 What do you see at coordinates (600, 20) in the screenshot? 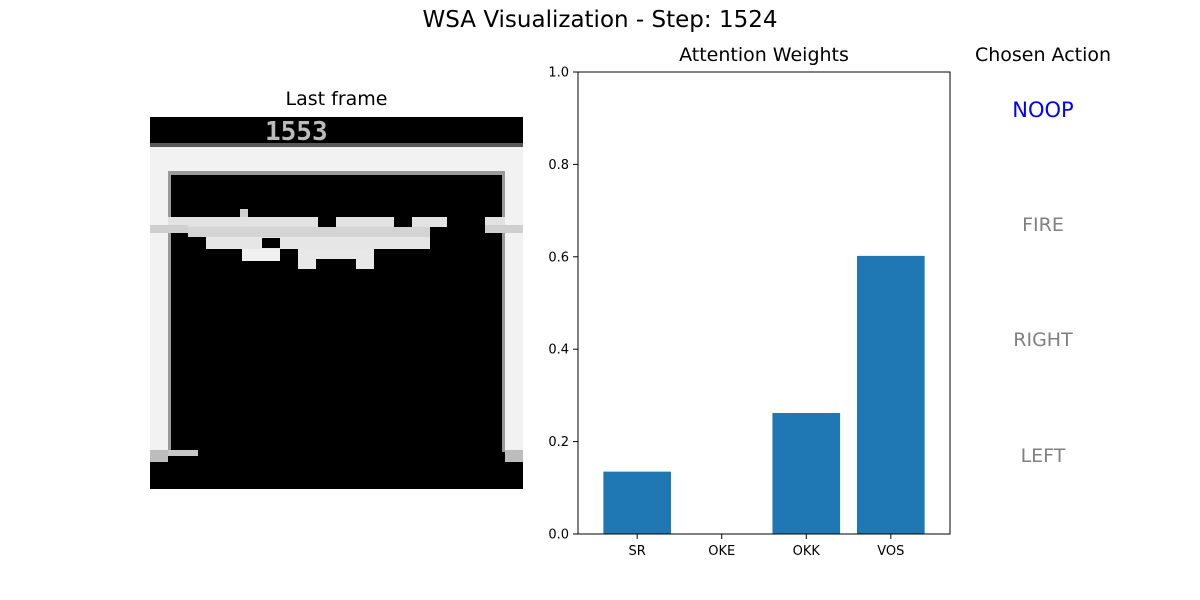
I see `figure-title: WSA Visualization - Step: 1524` at bounding box center [600, 20].